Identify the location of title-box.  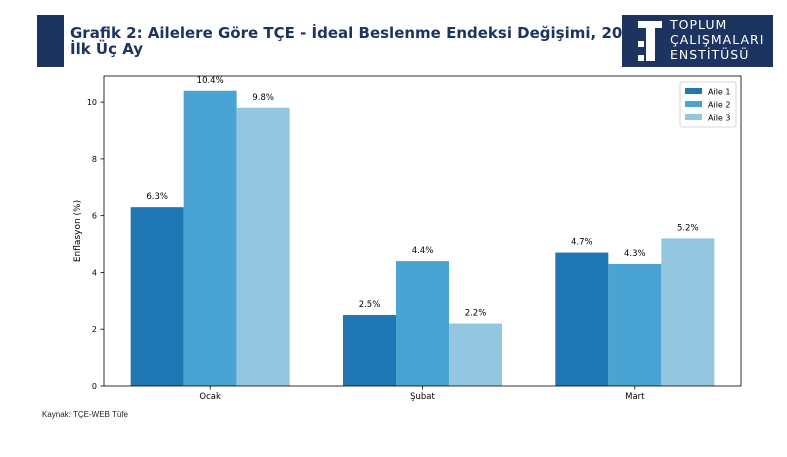
(343, 41).